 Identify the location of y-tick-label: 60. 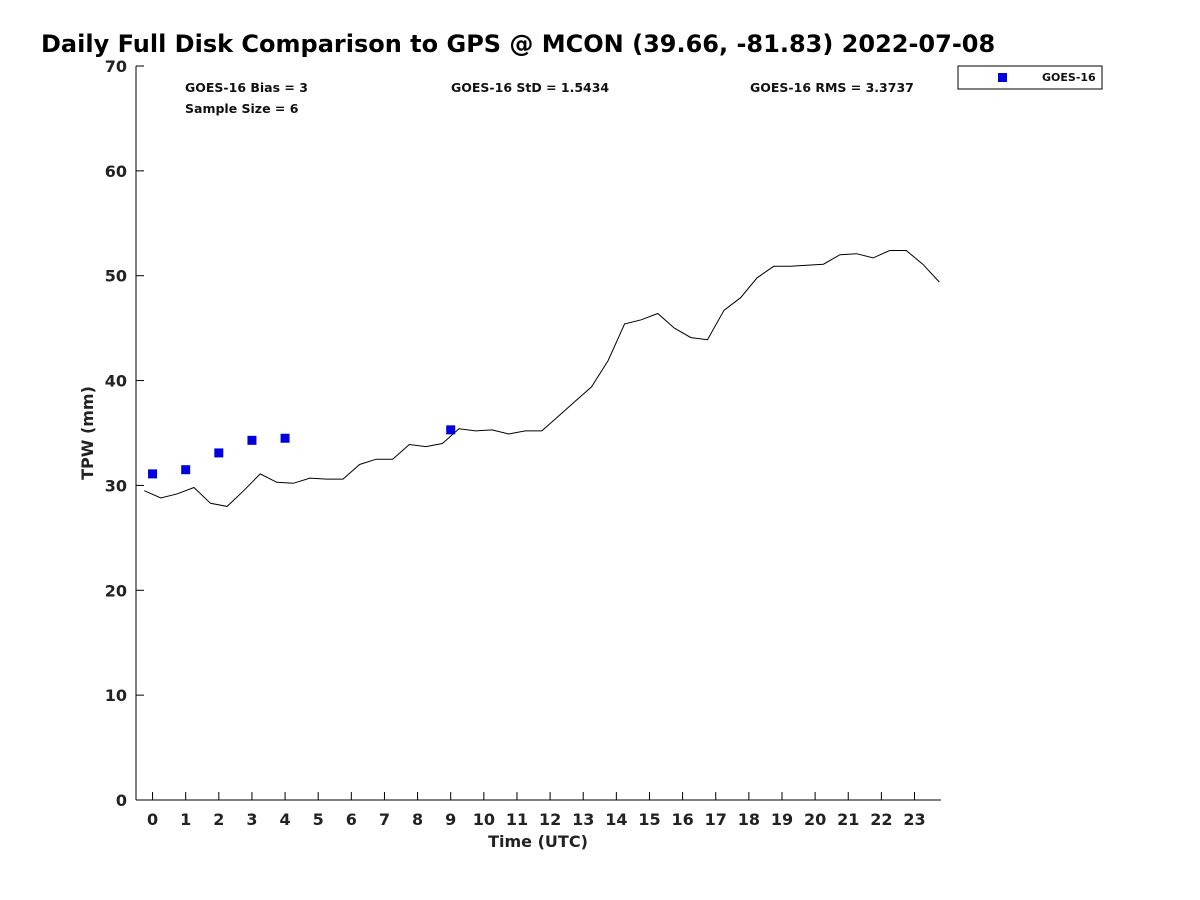
(116, 171).